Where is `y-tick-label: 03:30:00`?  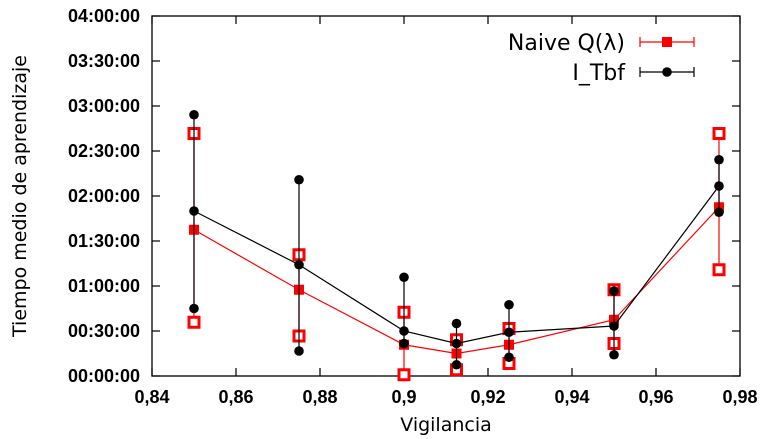
y-tick-label: 03:30:00 is located at coordinates (104, 61).